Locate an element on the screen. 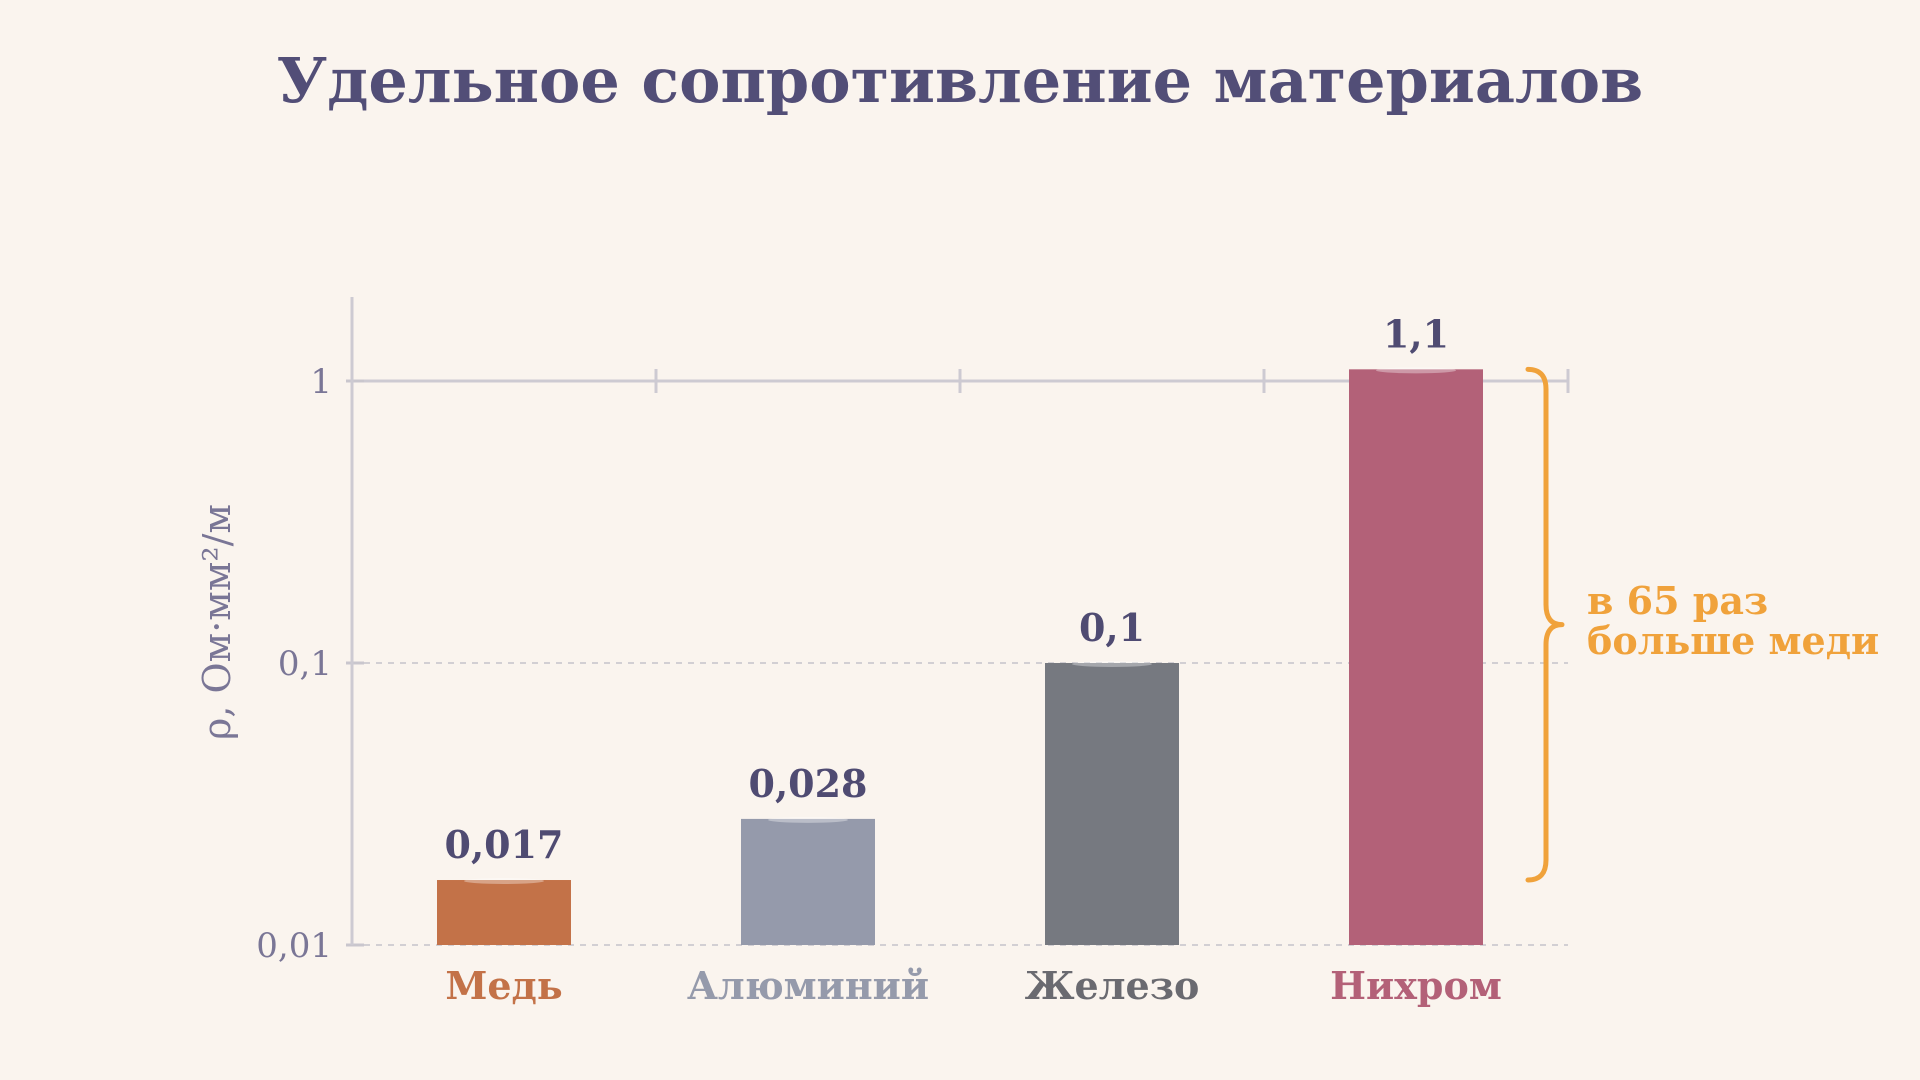  annotation-line-2: больше меди is located at coordinates (1733, 640).